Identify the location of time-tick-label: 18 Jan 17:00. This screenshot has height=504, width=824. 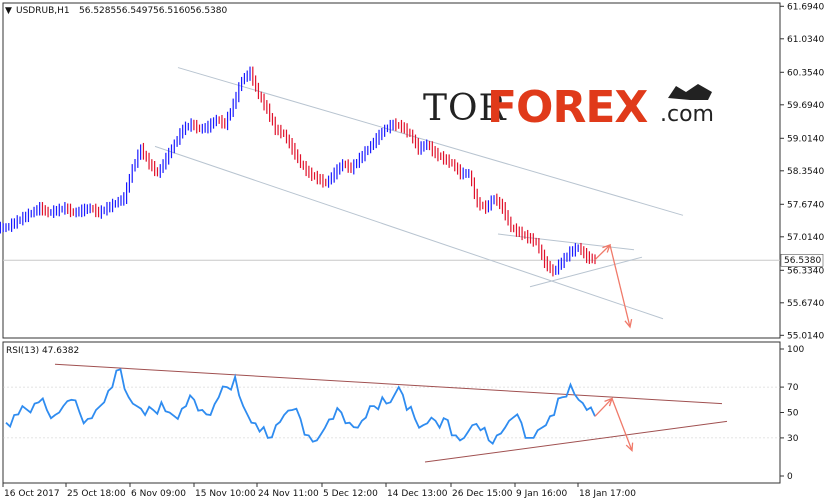
(607, 494).